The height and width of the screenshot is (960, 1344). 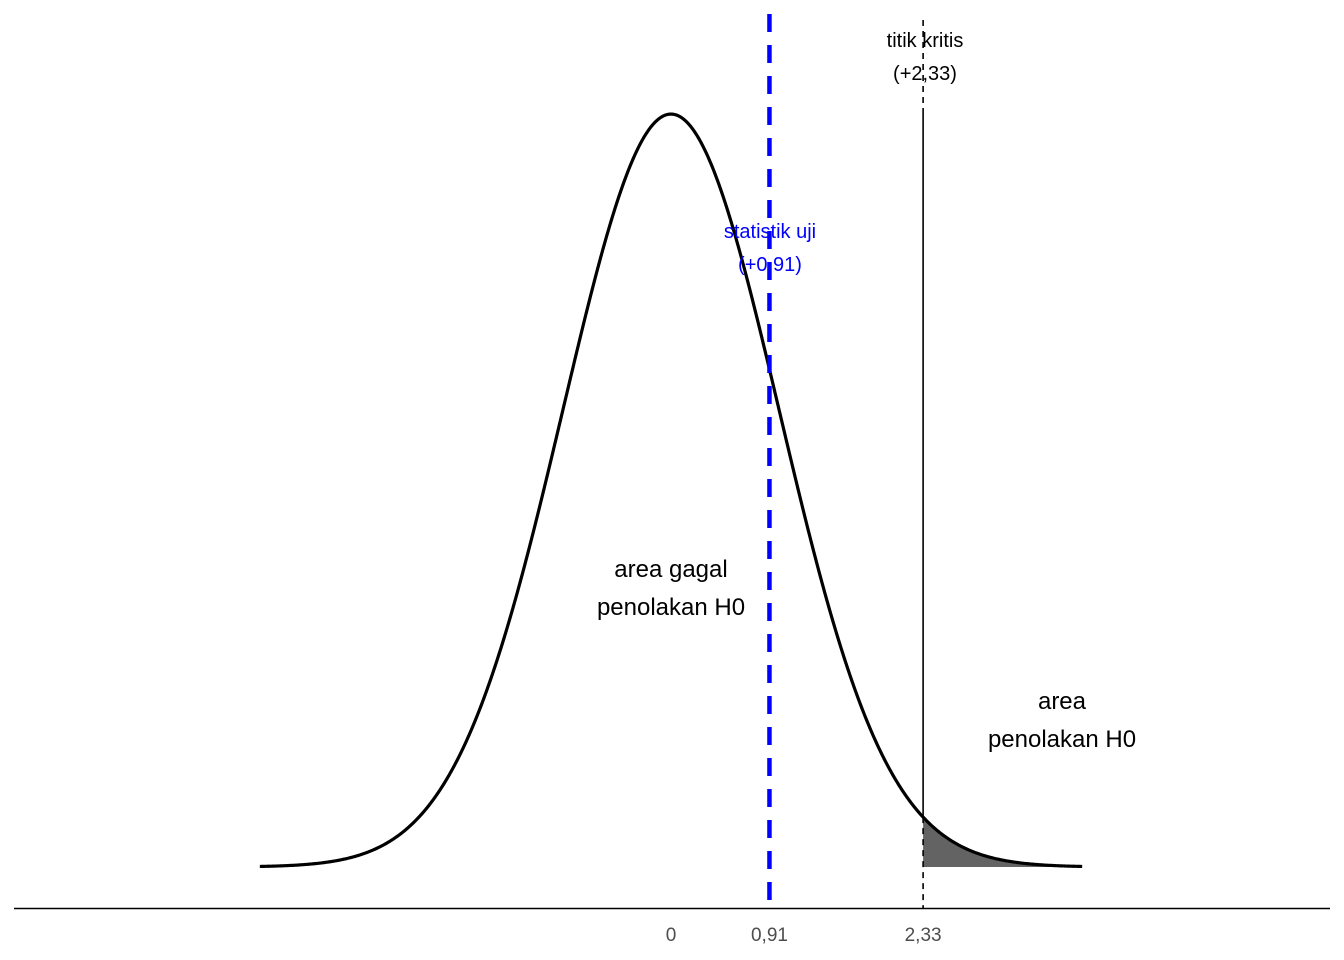 I want to click on x-tick-label-0: 0, so click(x=671, y=935).